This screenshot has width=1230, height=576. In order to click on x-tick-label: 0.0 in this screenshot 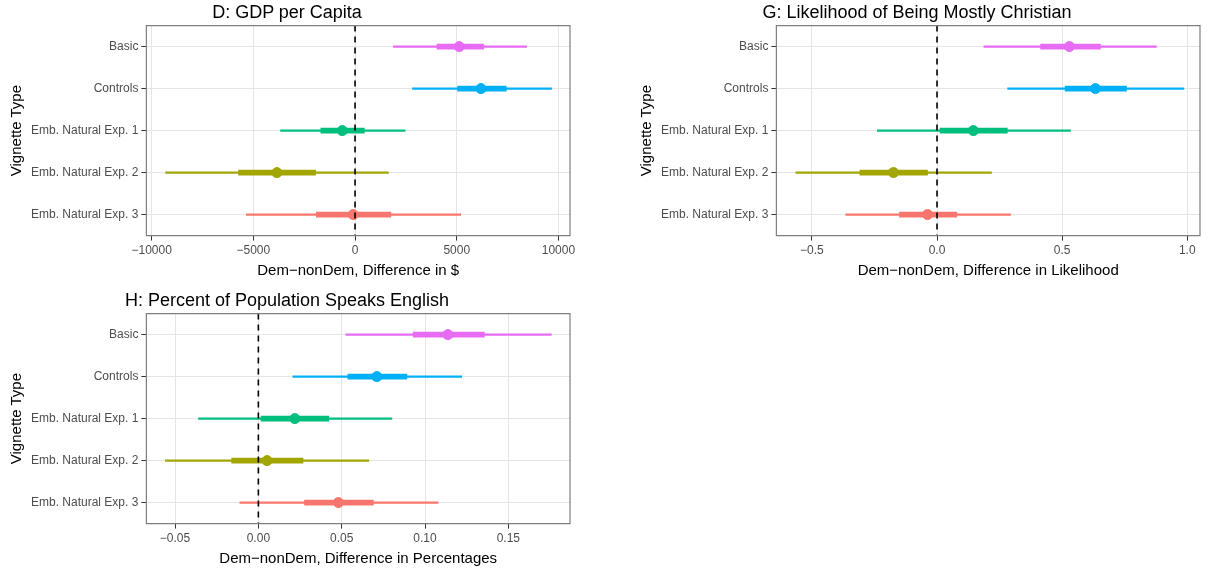, I will do `click(937, 250)`.